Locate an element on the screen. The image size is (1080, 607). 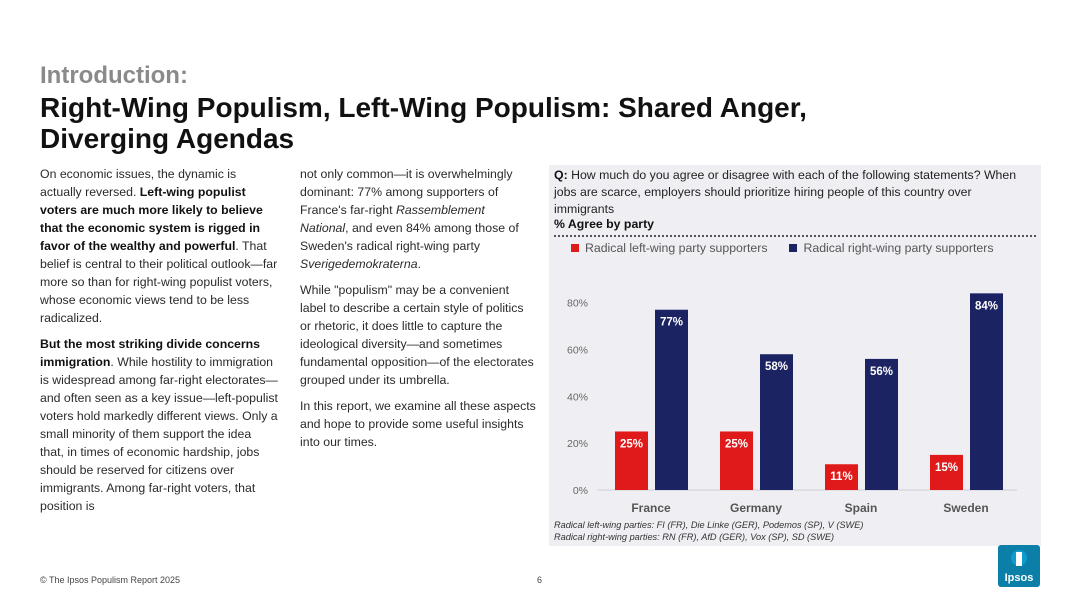
legend-item-right: Radical right-wing party supporters is located at coordinates (891, 248).